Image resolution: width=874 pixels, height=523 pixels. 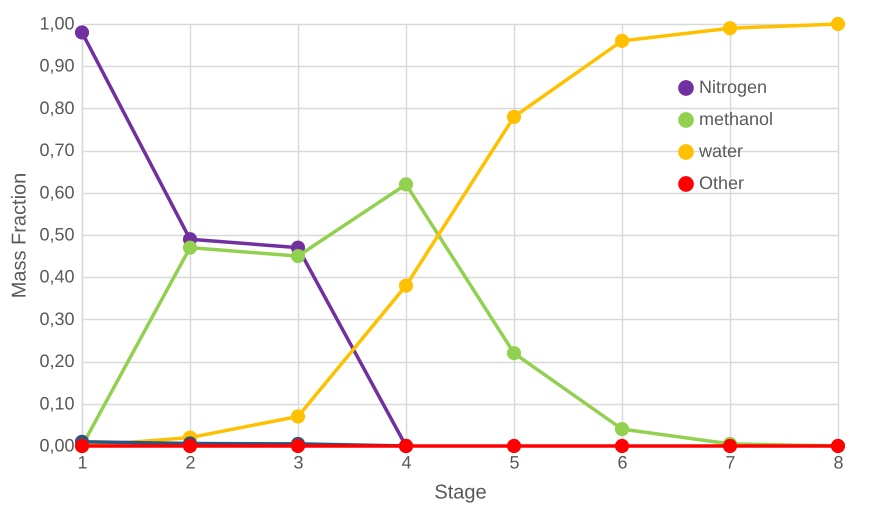 What do you see at coordinates (298, 462) in the screenshot?
I see `x-tick-label: 3` at bounding box center [298, 462].